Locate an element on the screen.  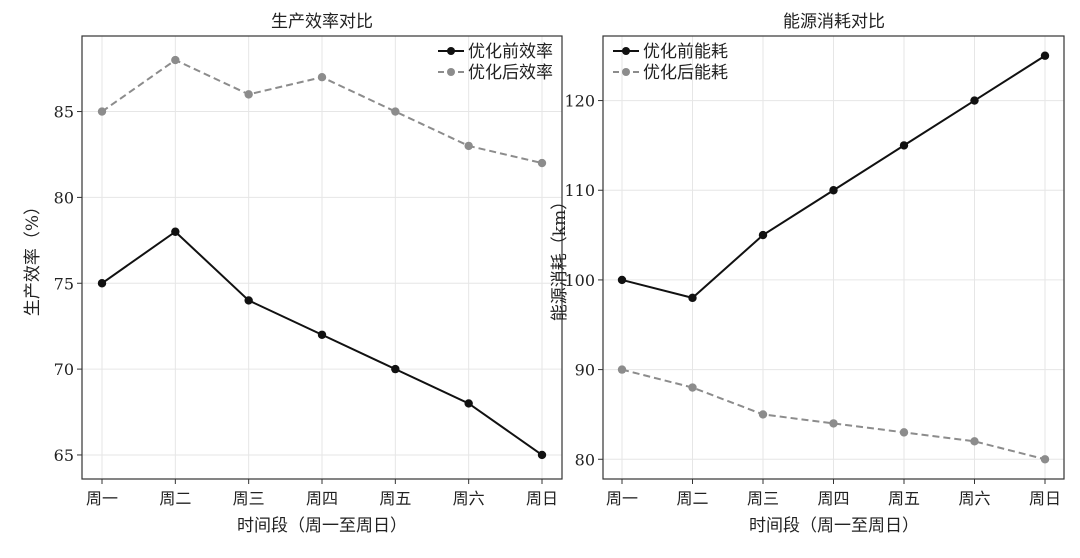
efficiency-ytick-label-2: 75 is located at coordinates (64, 283).